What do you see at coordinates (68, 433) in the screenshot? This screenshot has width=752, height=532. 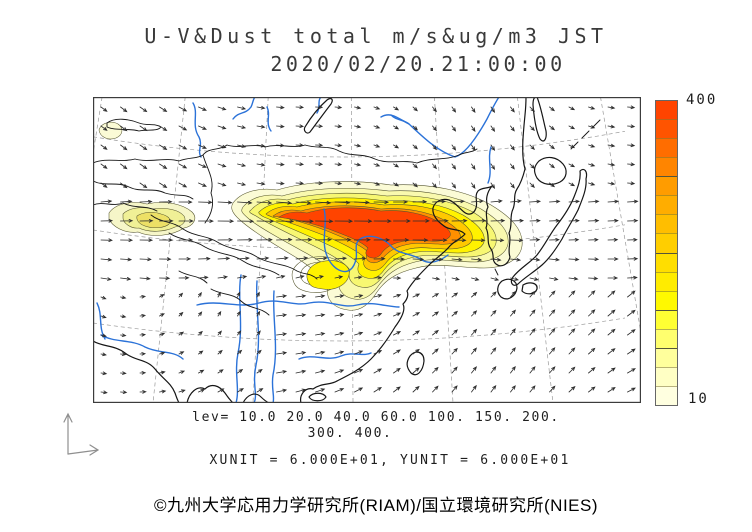 I see `axis-up-arrow` at bounding box center [68, 433].